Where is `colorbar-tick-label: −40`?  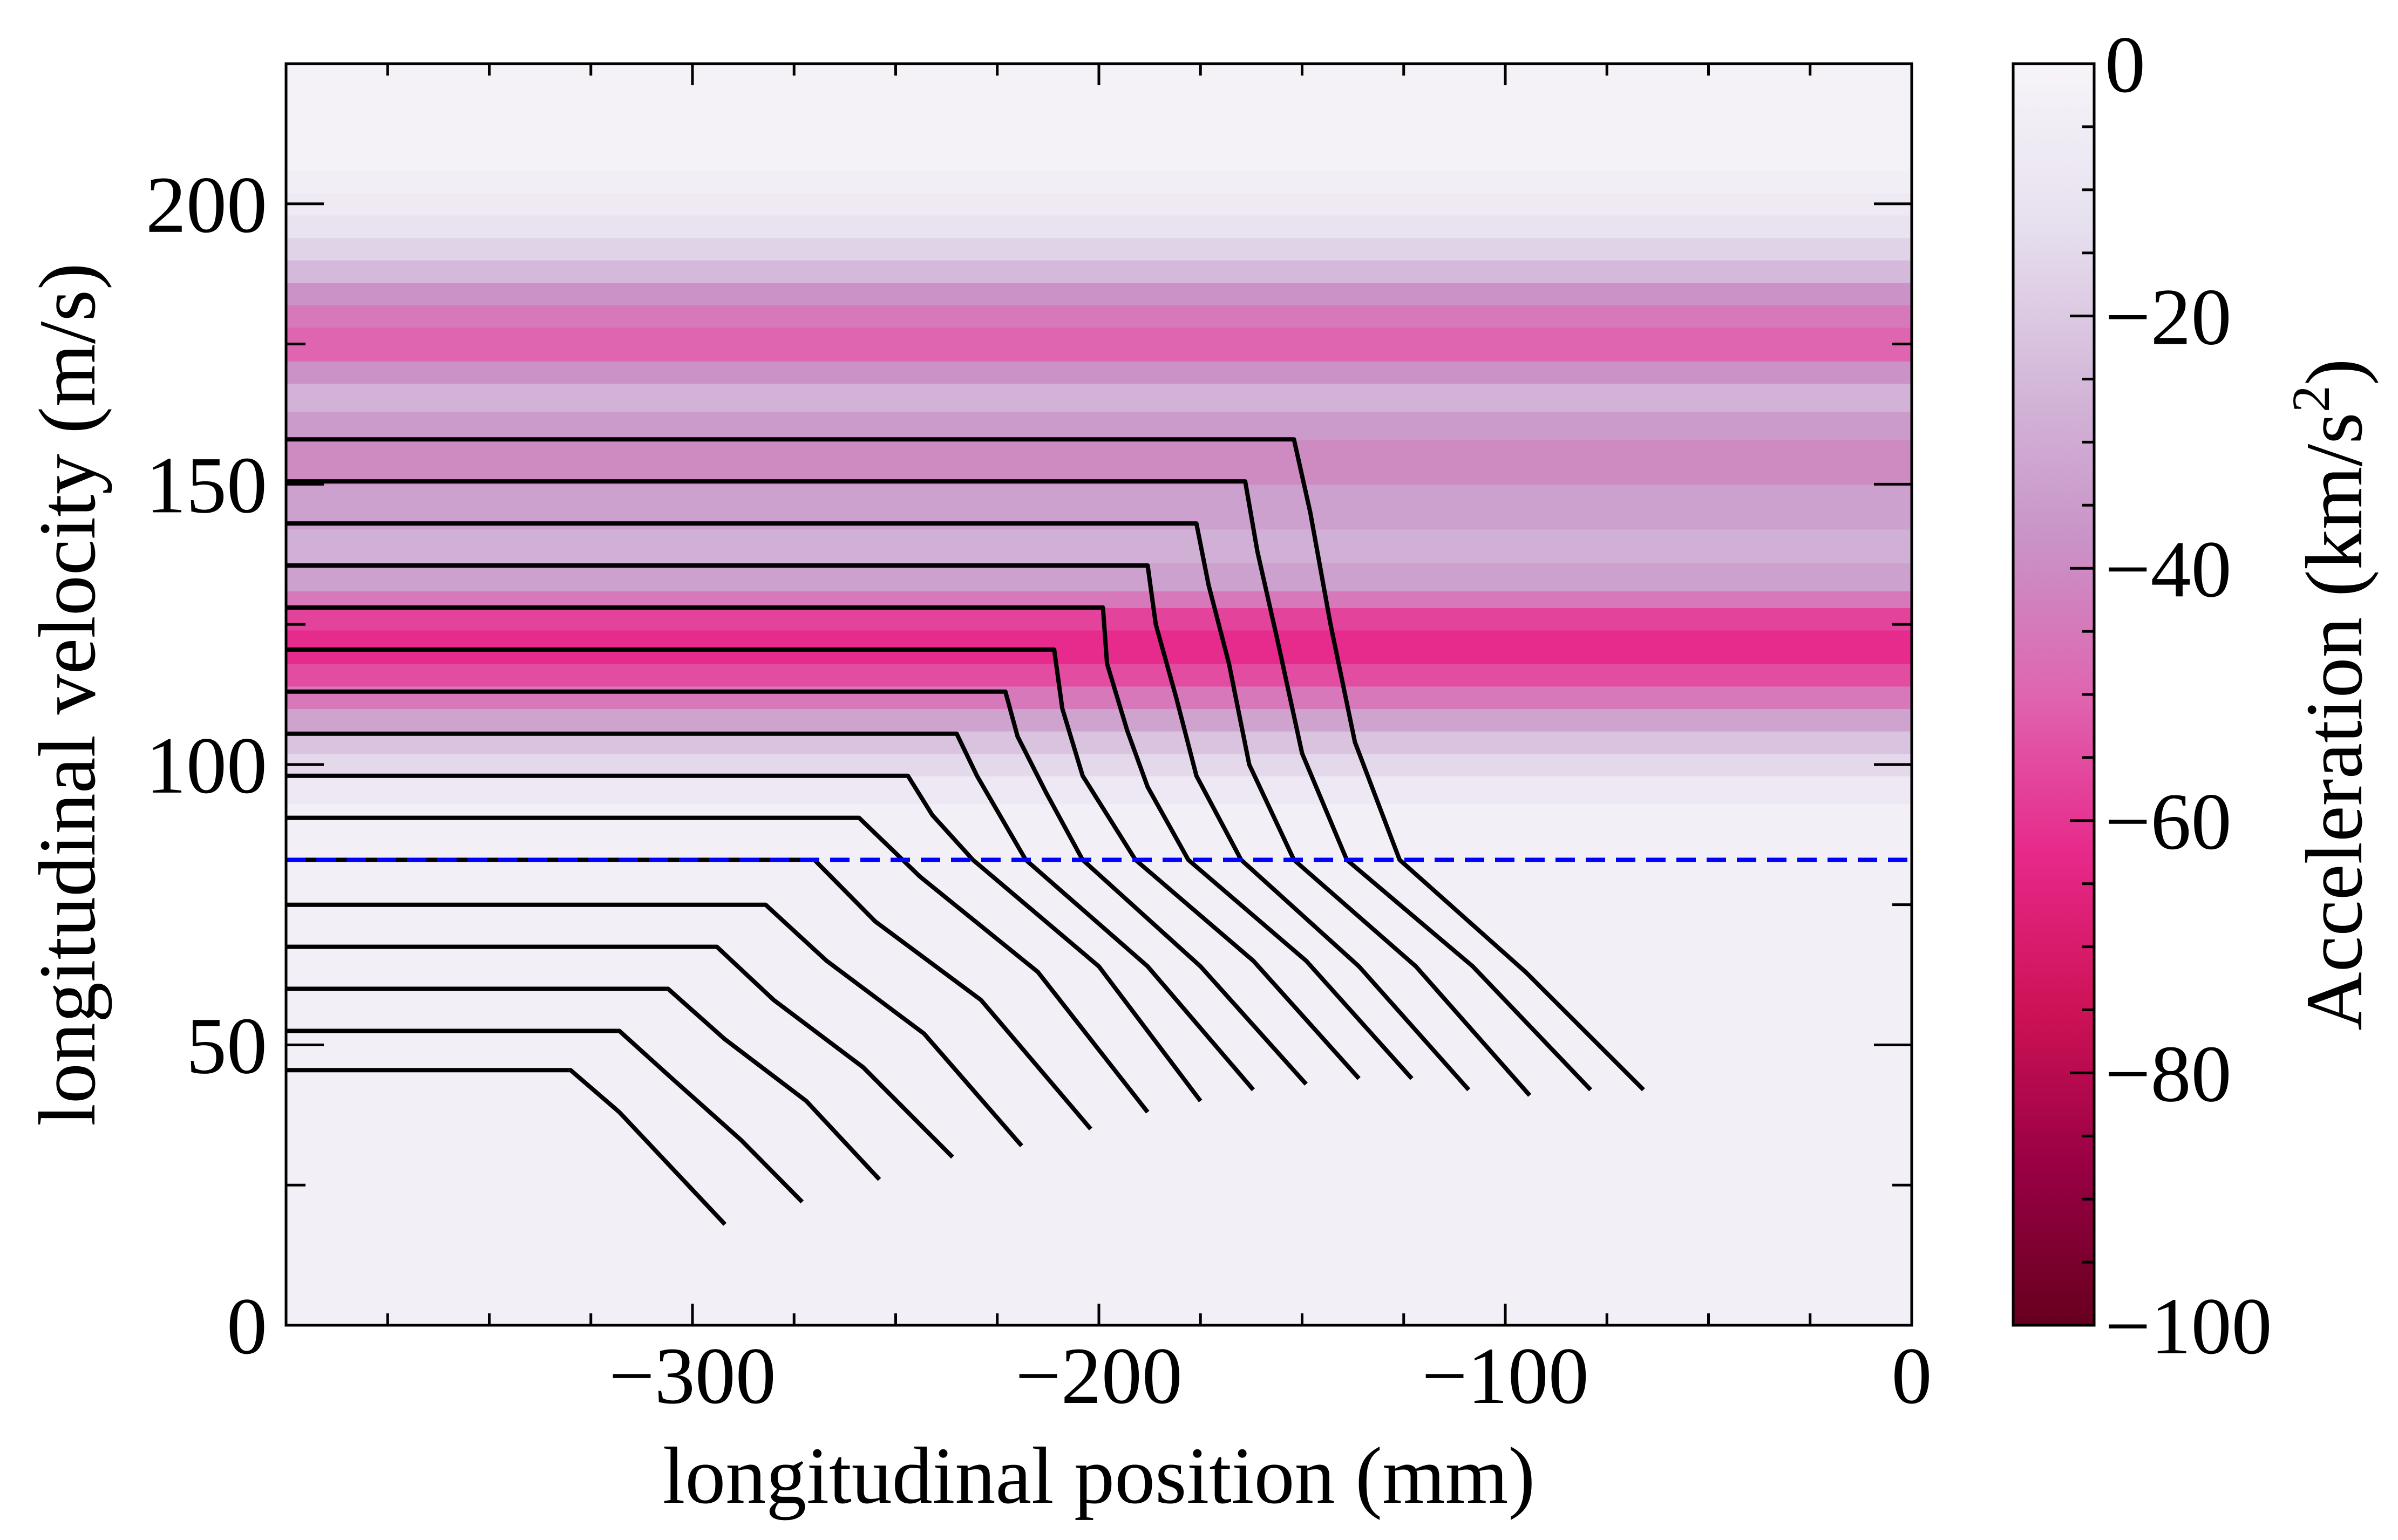 colorbar-tick-label: −40 is located at coordinates (2169, 569).